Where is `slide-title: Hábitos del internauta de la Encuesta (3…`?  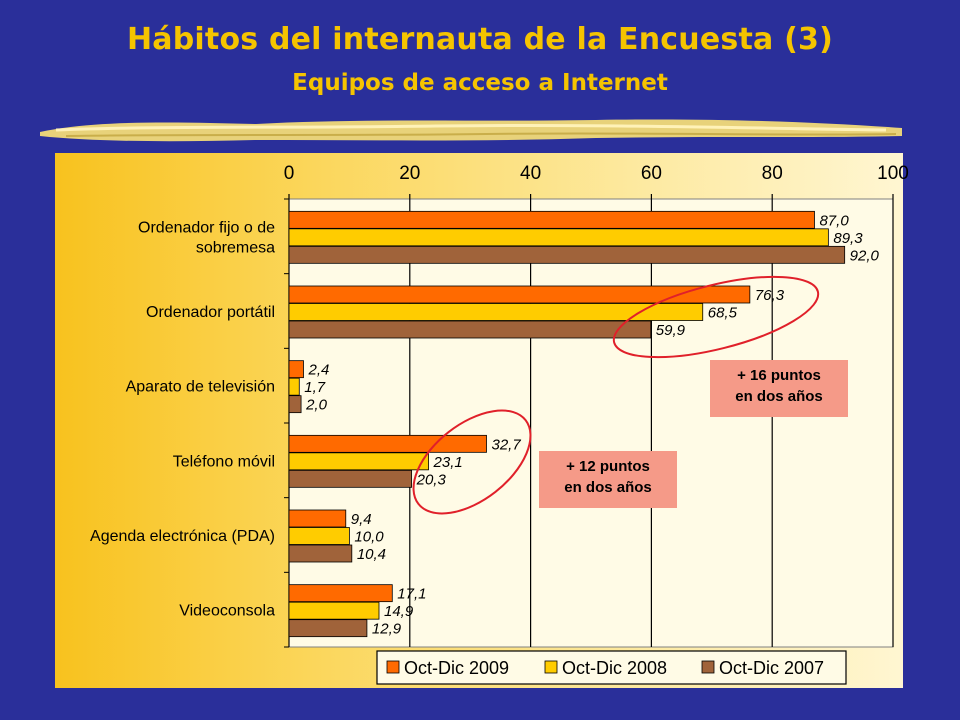 slide-title: Hábitos del internauta de la Encuesta (3… is located at coordinates (480, 39).